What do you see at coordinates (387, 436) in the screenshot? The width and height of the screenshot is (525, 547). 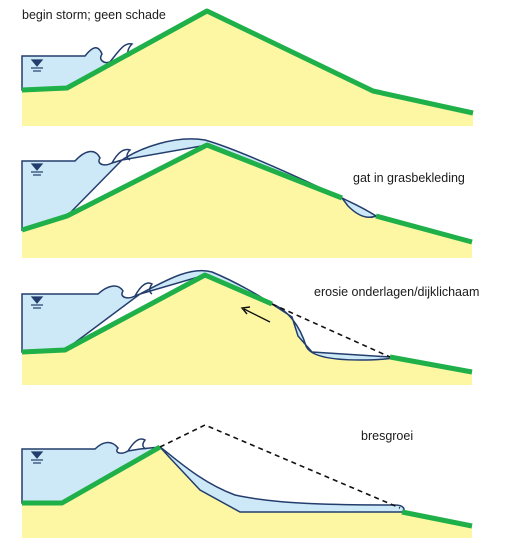 I see `panel-4-caption: bresgroei` at bounding box center [387, 436].